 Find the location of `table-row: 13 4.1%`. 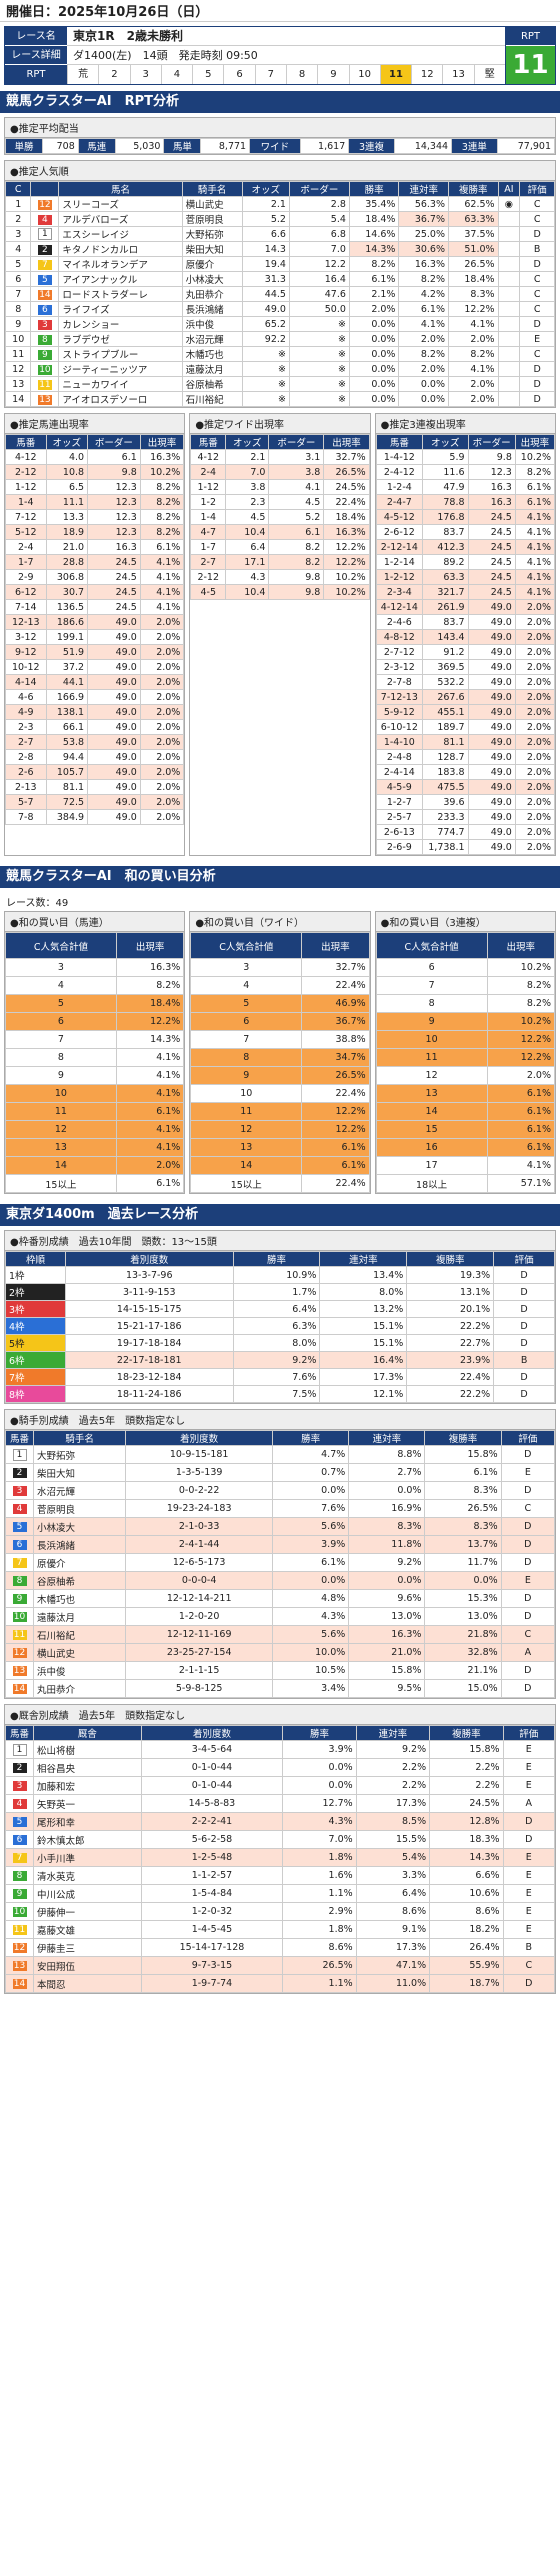

table-row: 13 4.1% is located at coordinates (95, 1147).